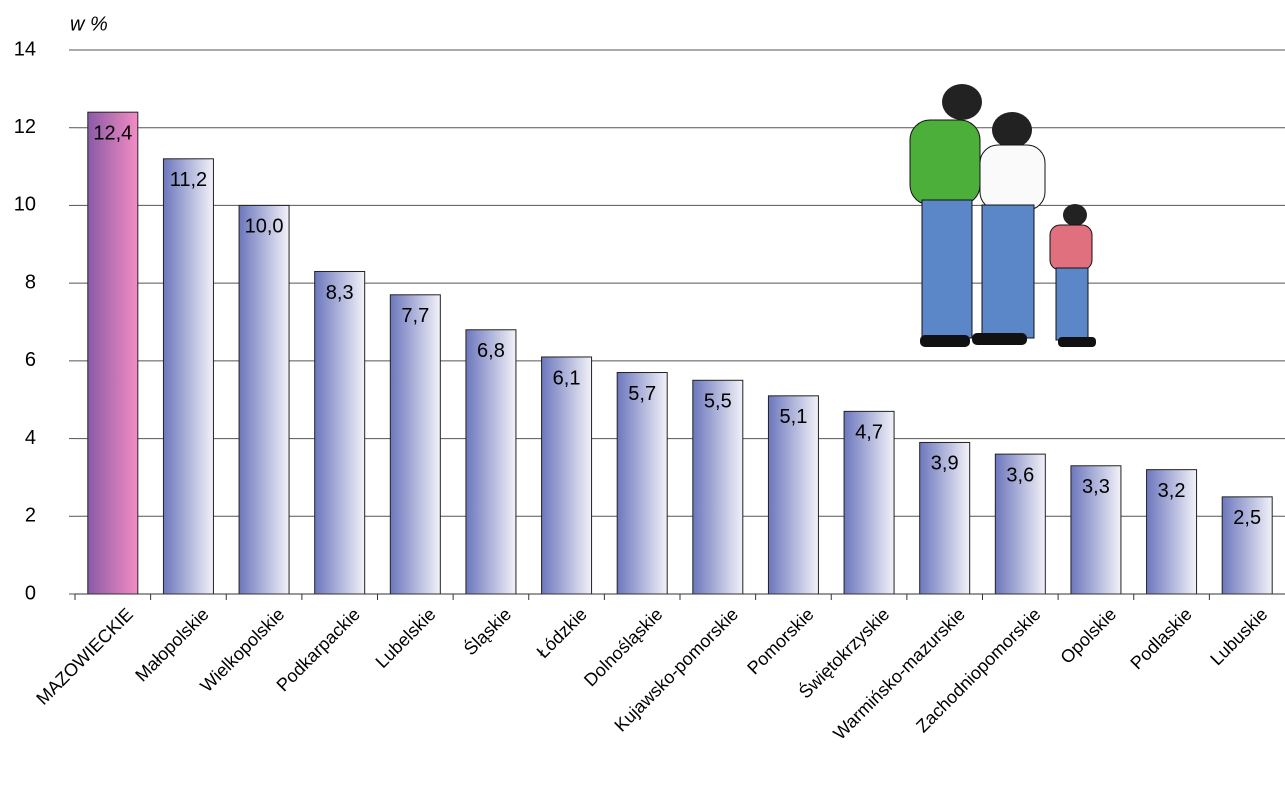  Describe the element at coordinates (1096, 487) in the screenshot. I see `value-label: 3,3` at that location.